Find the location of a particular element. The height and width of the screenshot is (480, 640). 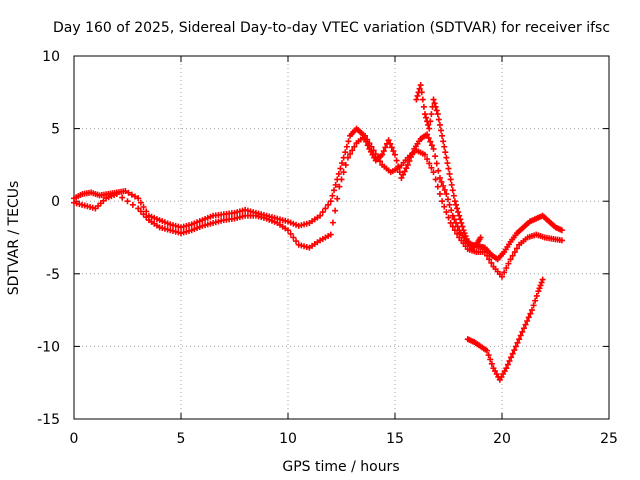

y-tick-label: -10 is located at coordinates (48, 347).